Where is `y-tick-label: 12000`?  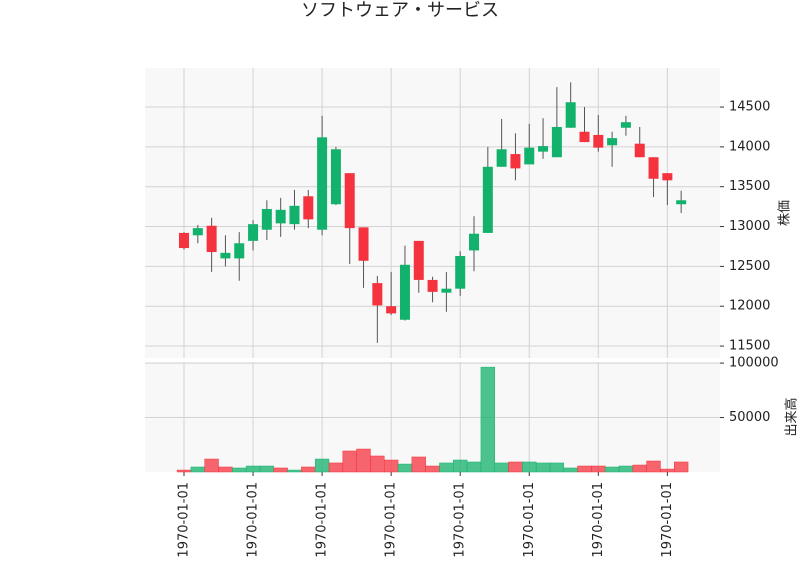 y-tick-label: 12000 is located at coordinates (749, 306).